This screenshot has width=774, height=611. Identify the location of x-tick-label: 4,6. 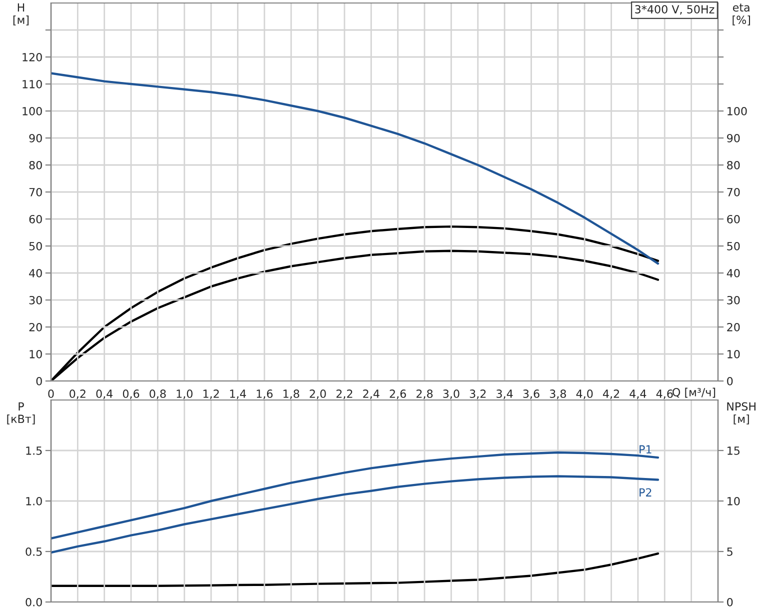
(664, 395).